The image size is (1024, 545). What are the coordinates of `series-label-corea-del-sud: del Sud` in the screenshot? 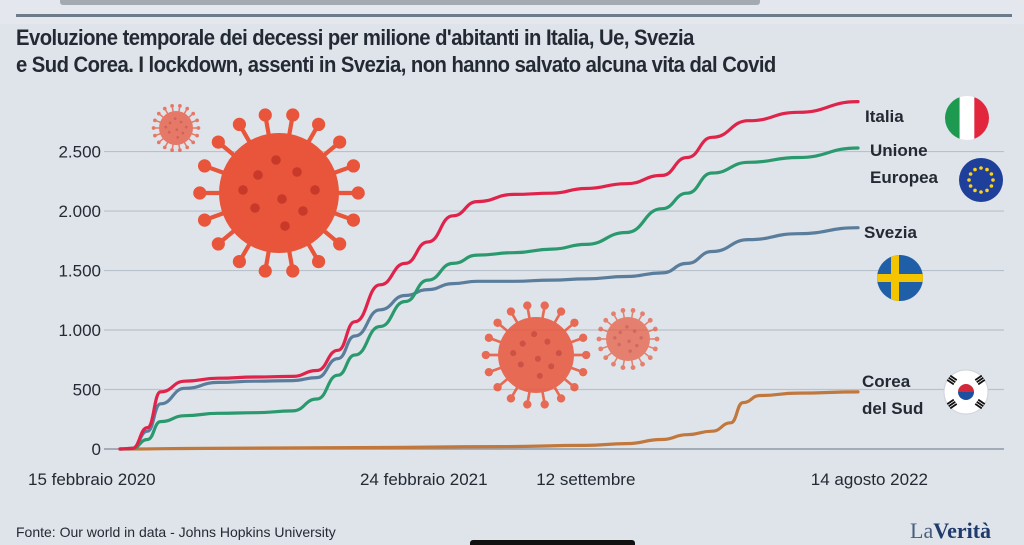 It's located at (892, 408).